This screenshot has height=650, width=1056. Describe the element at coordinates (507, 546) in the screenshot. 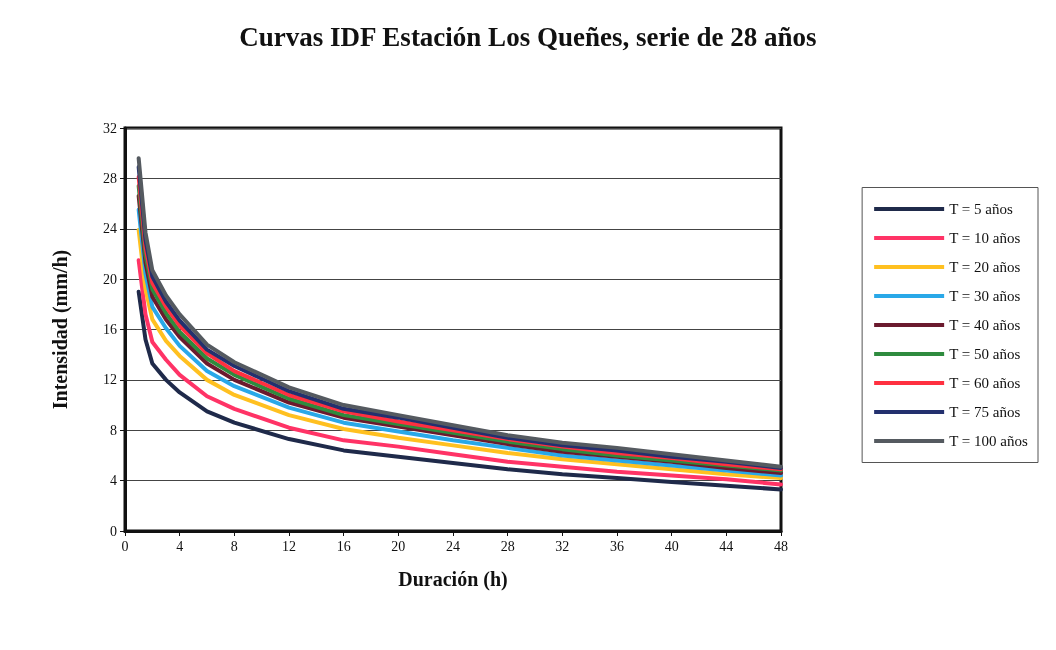

I see `x-tick-label: 28` at that location.